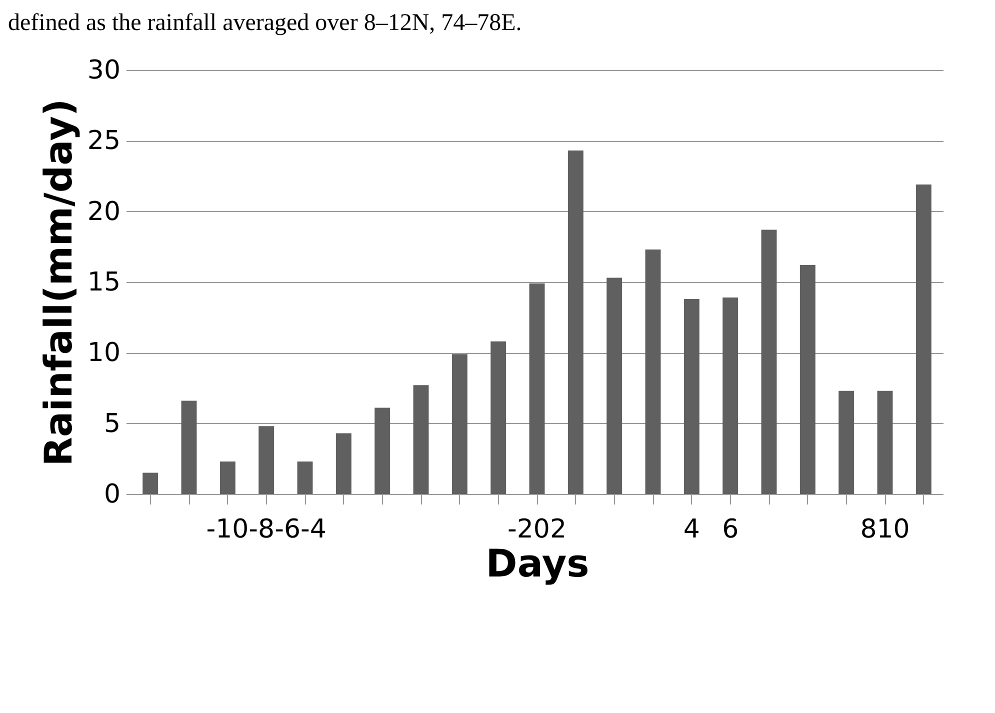 The width and height of the screenshot is (995, 713). I want to click on y-tick-label: 25, so click(103, 141).